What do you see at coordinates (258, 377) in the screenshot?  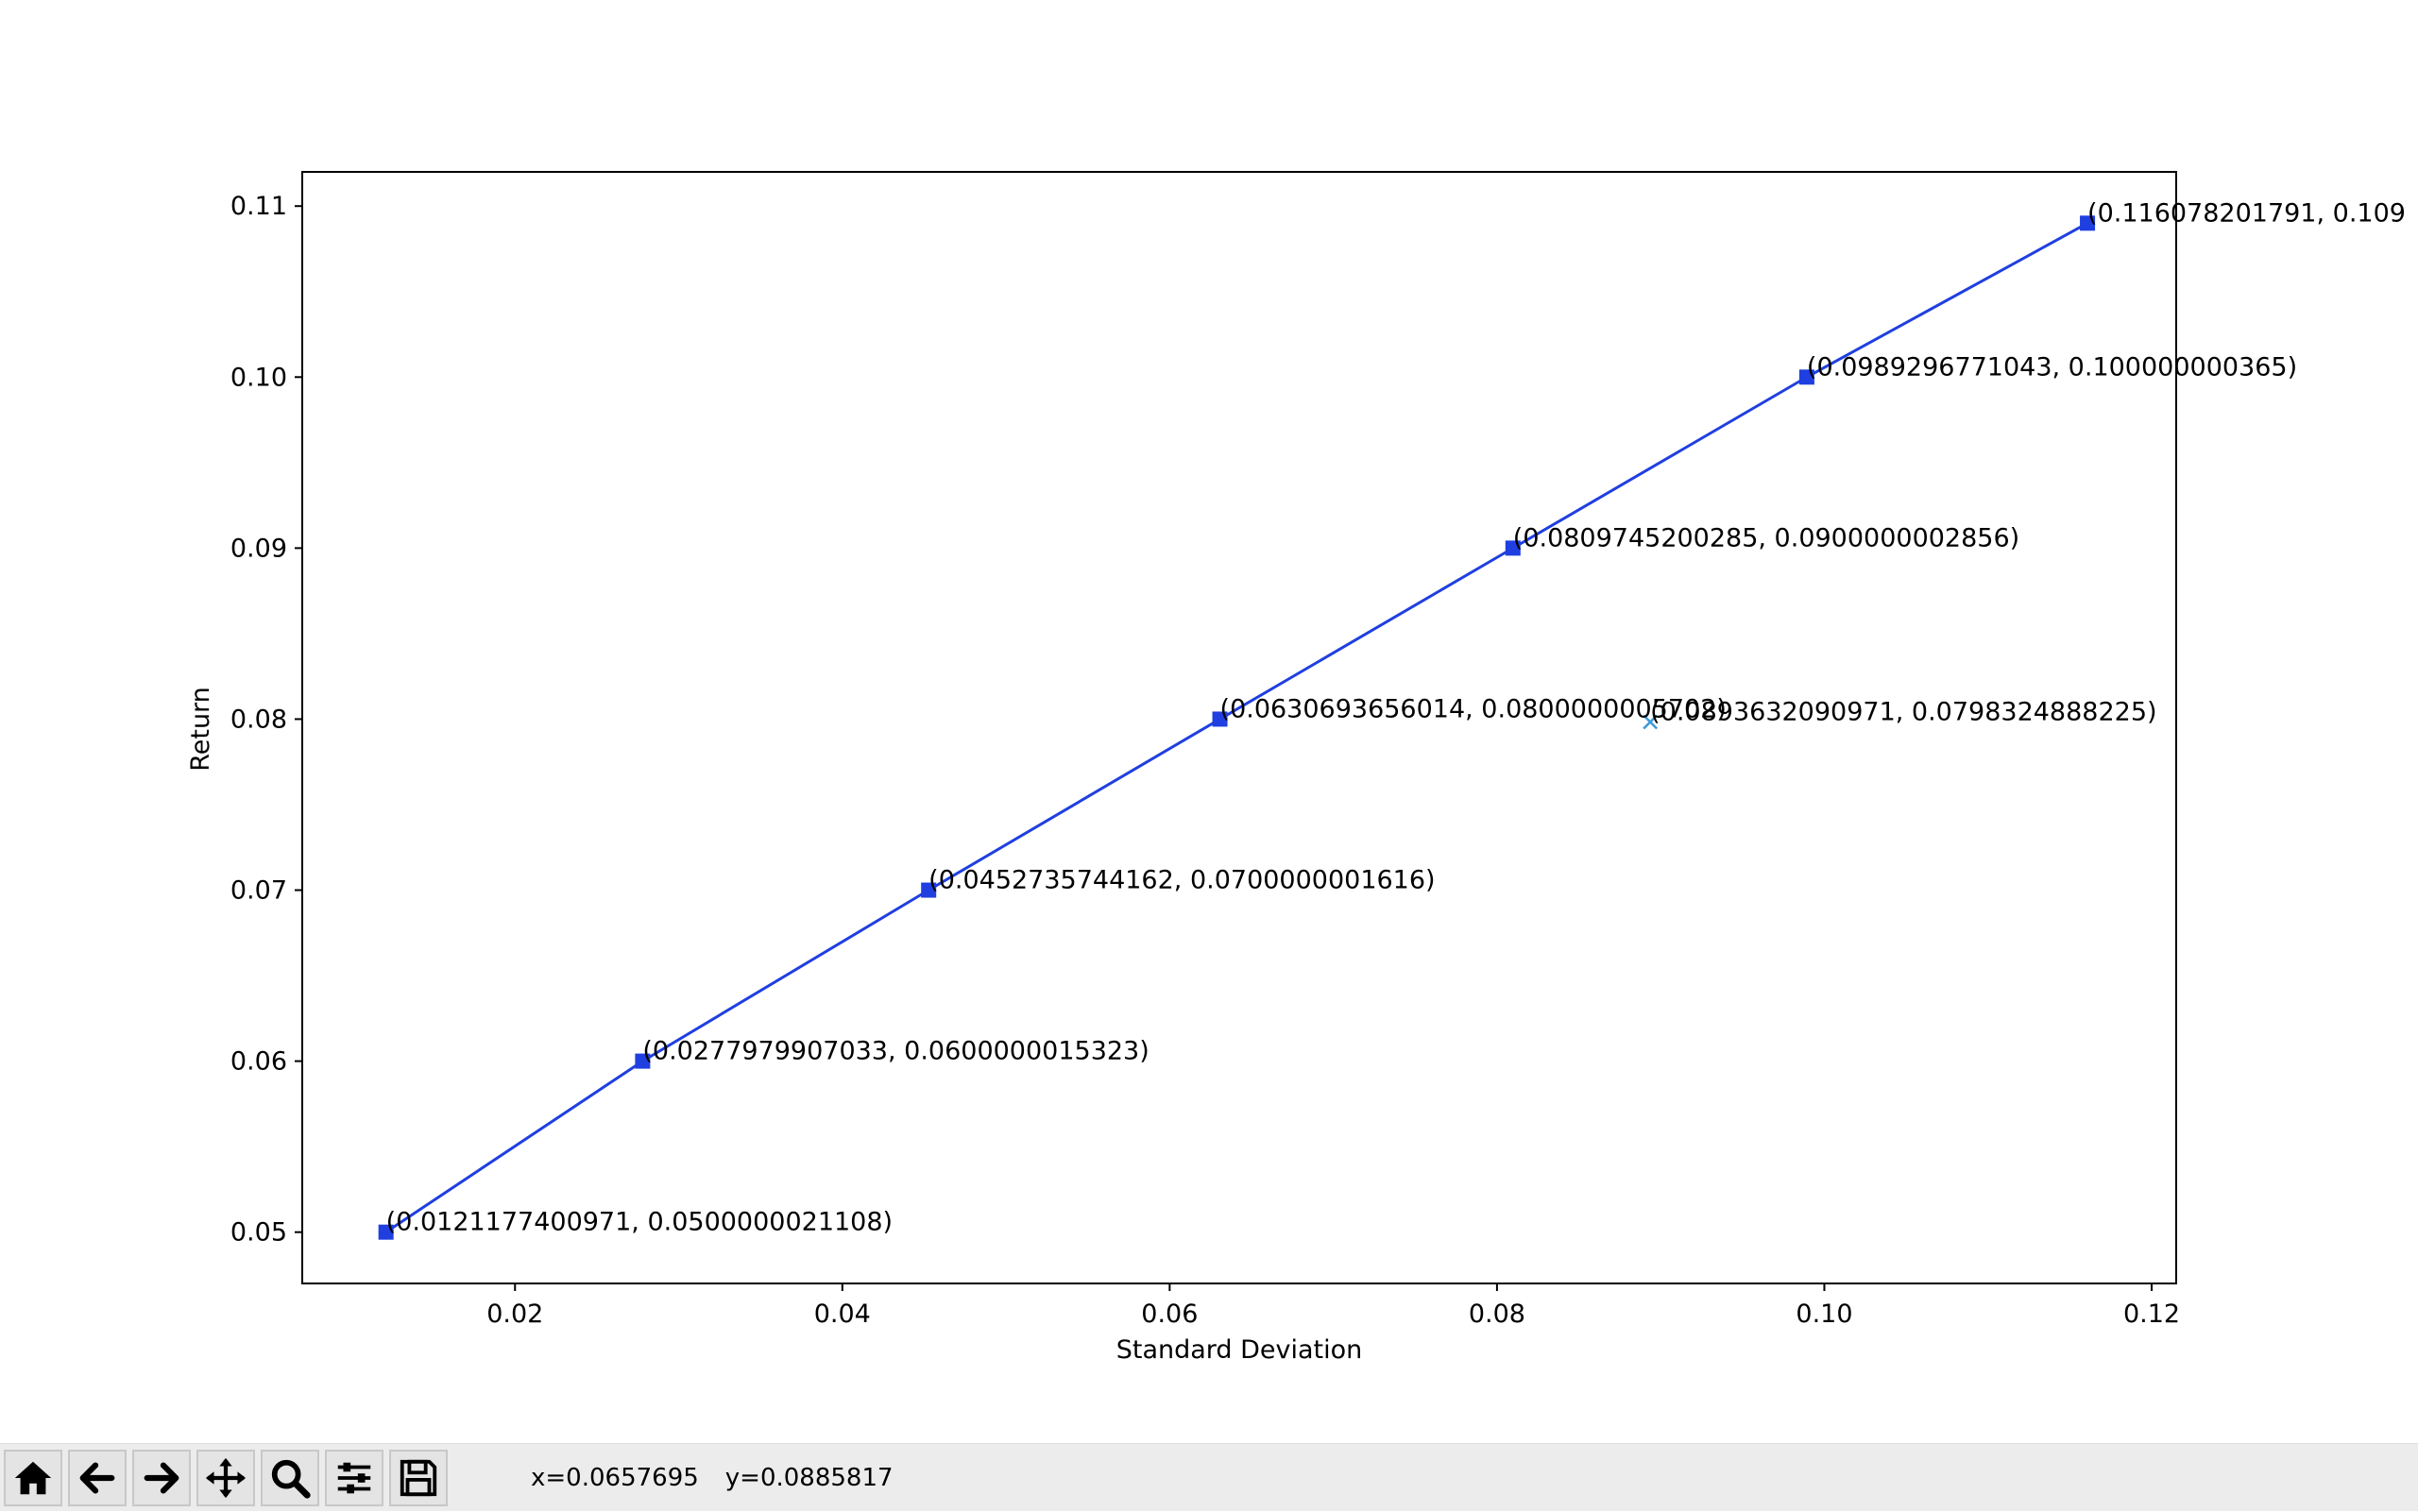 I see `y-tick-label: 0.10` at bounding box center [258, 377].